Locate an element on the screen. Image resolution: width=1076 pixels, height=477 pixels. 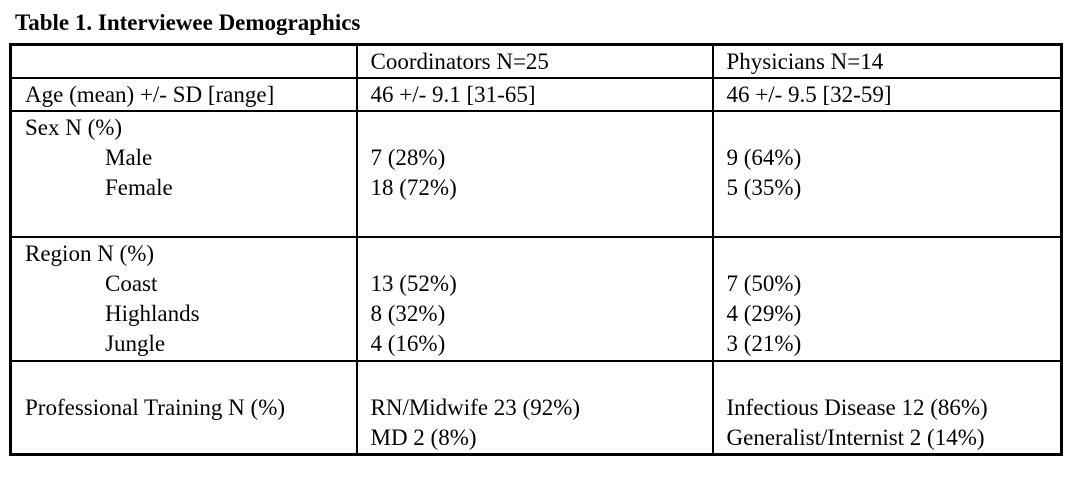
age-coordinators-value: 46 +/- 9.1 [31-65] is located at coordinates (453, 94).